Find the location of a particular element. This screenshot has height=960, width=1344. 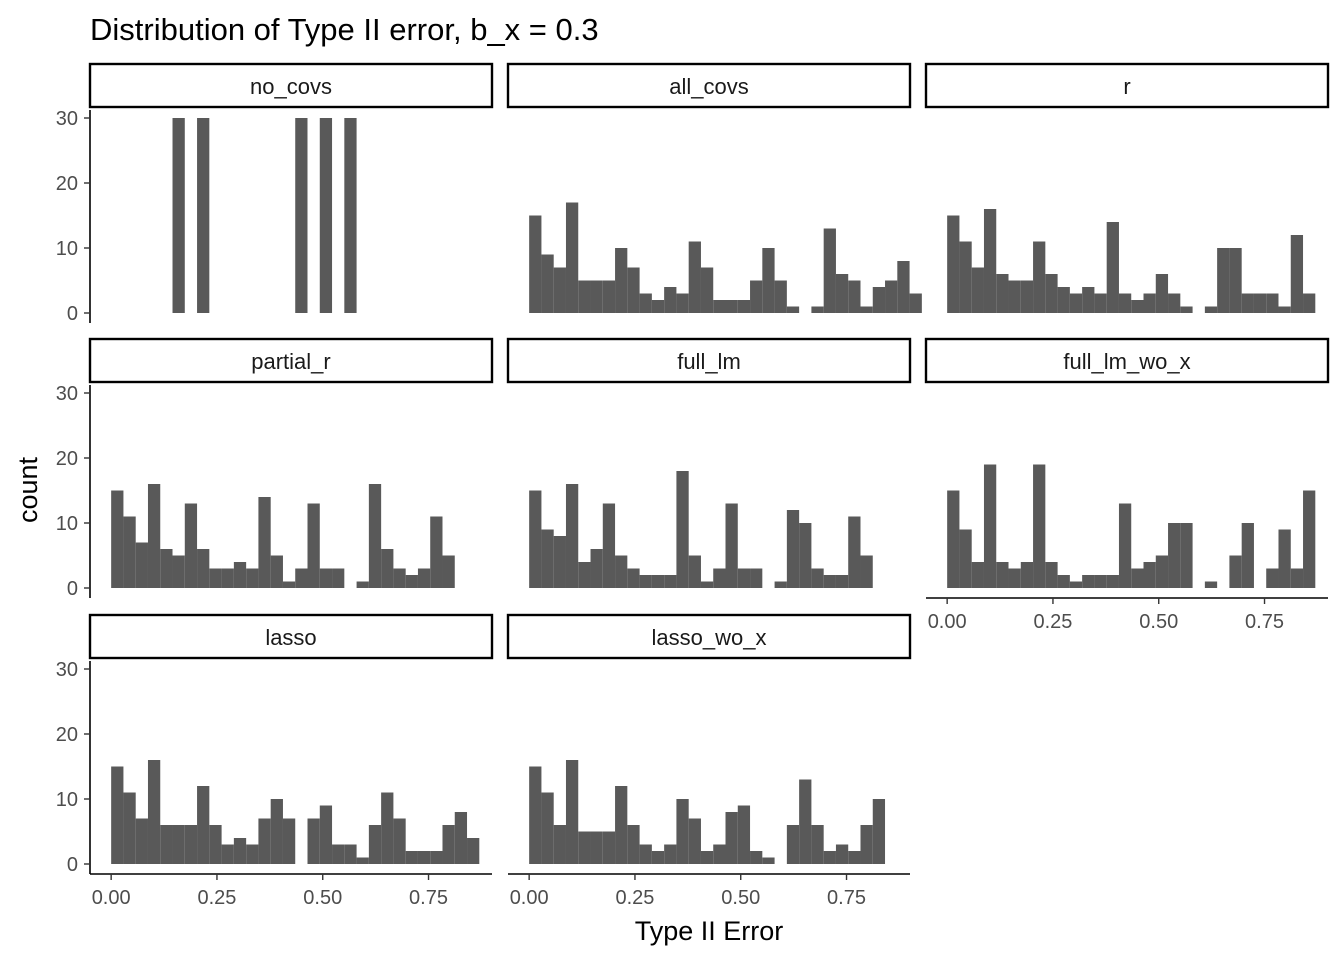

y-tick-label: 30 is located at coordinates (67, 119).